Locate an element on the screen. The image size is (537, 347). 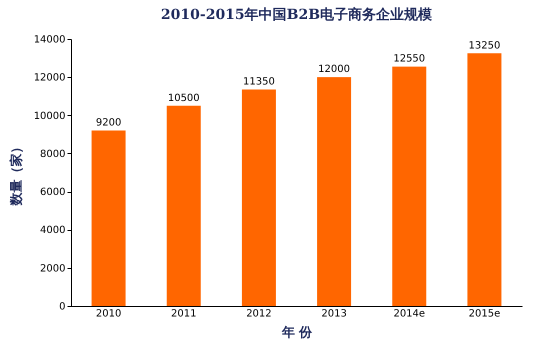
y-tick-label: 2000 is located at coordinates (53, 268).